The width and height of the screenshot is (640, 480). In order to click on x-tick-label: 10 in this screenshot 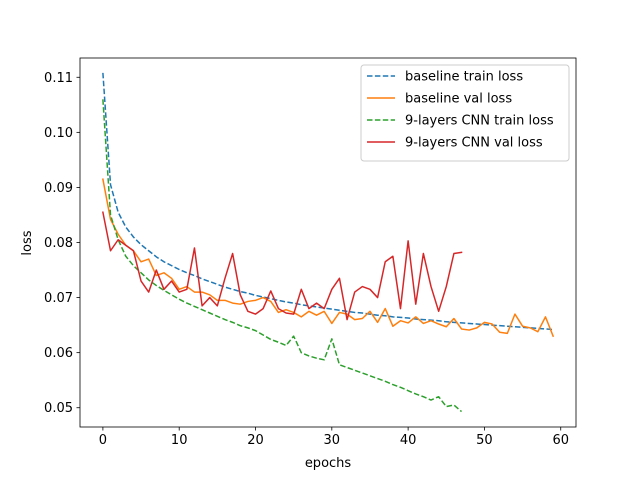, I will do `click(179, 440)`.